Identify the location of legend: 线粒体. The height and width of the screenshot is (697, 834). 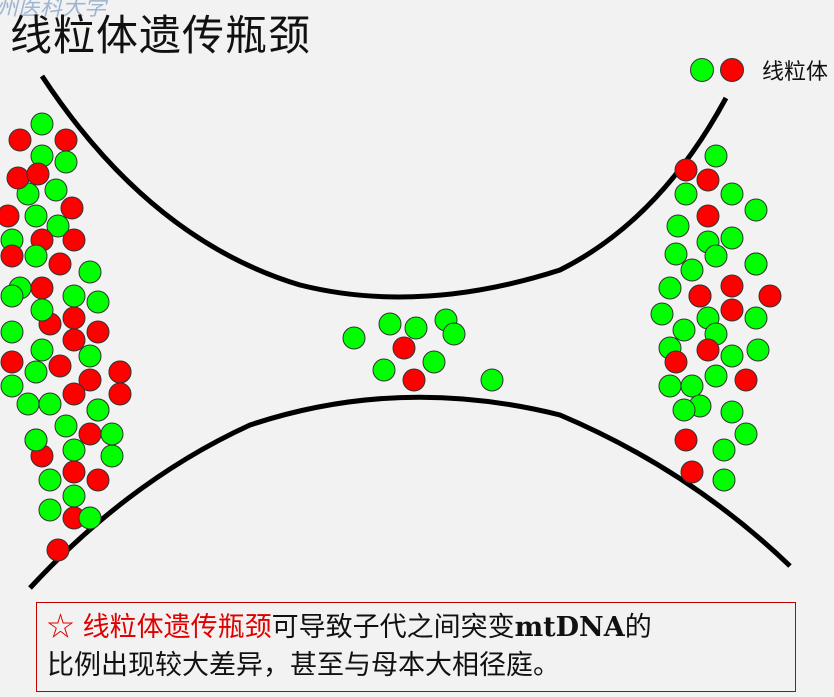
(759, 70).